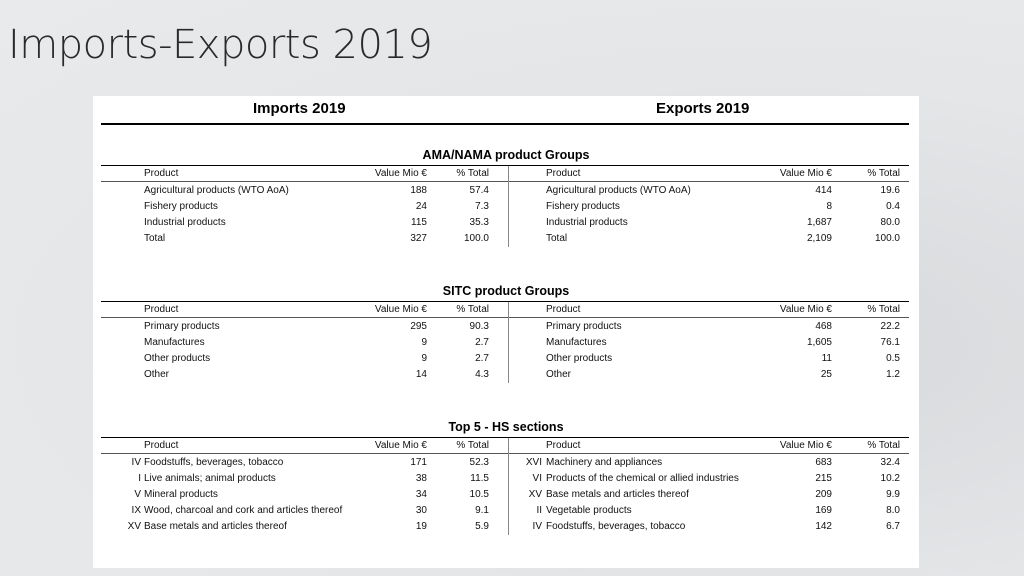  I want to click on percent-total: 0.5, so click(893, 358).